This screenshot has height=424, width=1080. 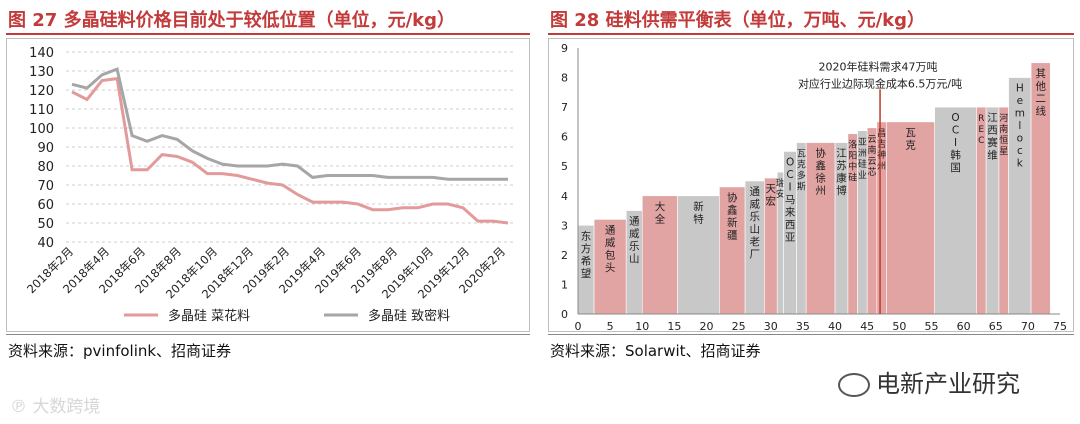 I want to click on y-tick-label: 110, so click(x=41, y=110).